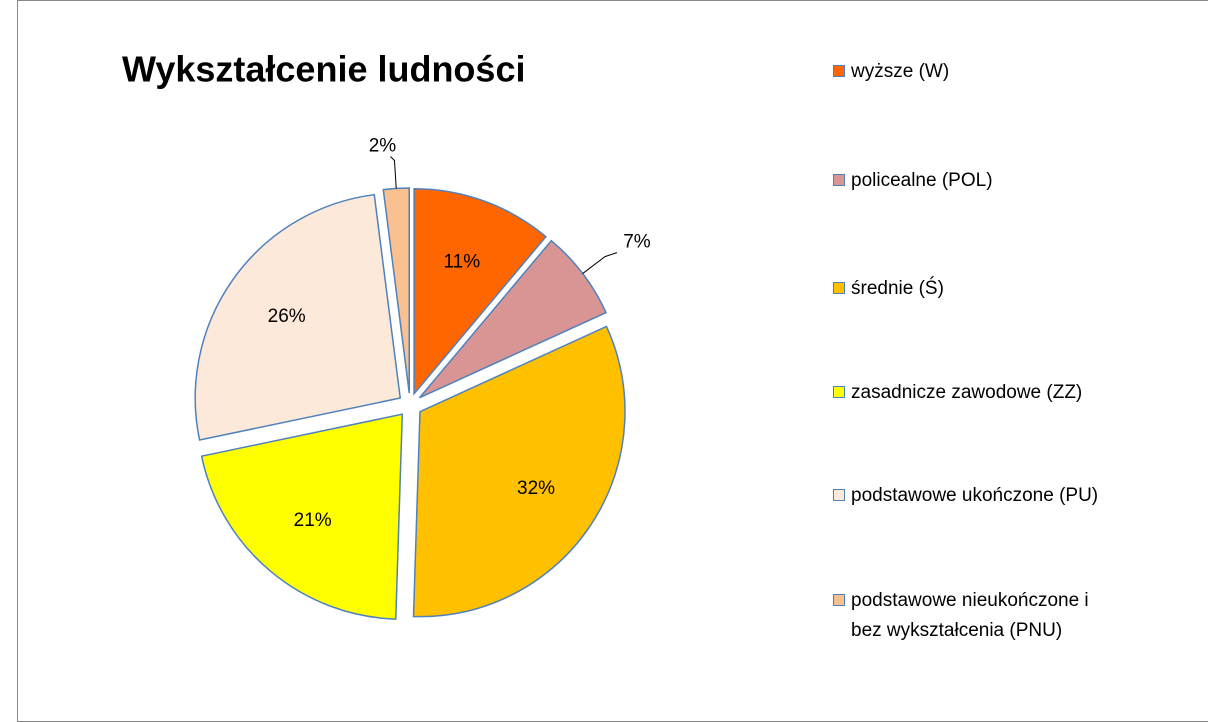 This screenshot has height=722, width=1208. Describe the element at coordinates (323, 69) in the screenshot. I see `chart-title: Wykształcenie ludności` at that location.